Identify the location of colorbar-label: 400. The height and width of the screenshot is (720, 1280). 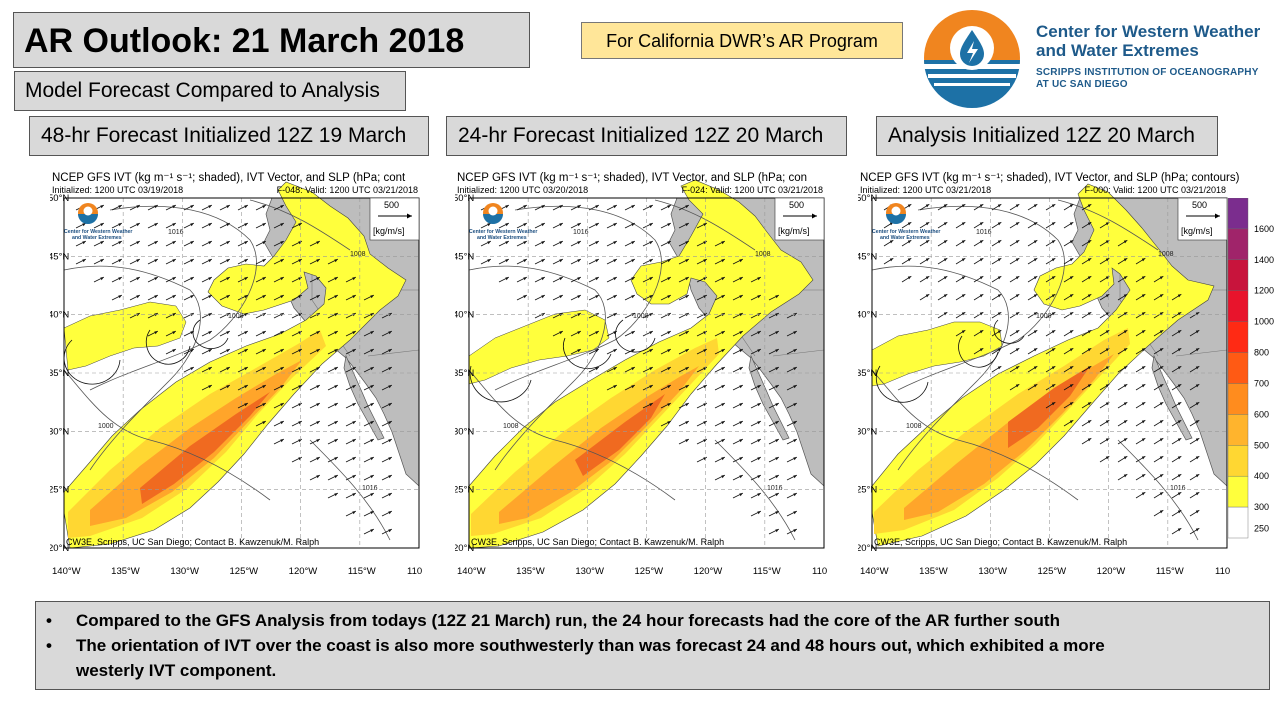
(1261, 476).